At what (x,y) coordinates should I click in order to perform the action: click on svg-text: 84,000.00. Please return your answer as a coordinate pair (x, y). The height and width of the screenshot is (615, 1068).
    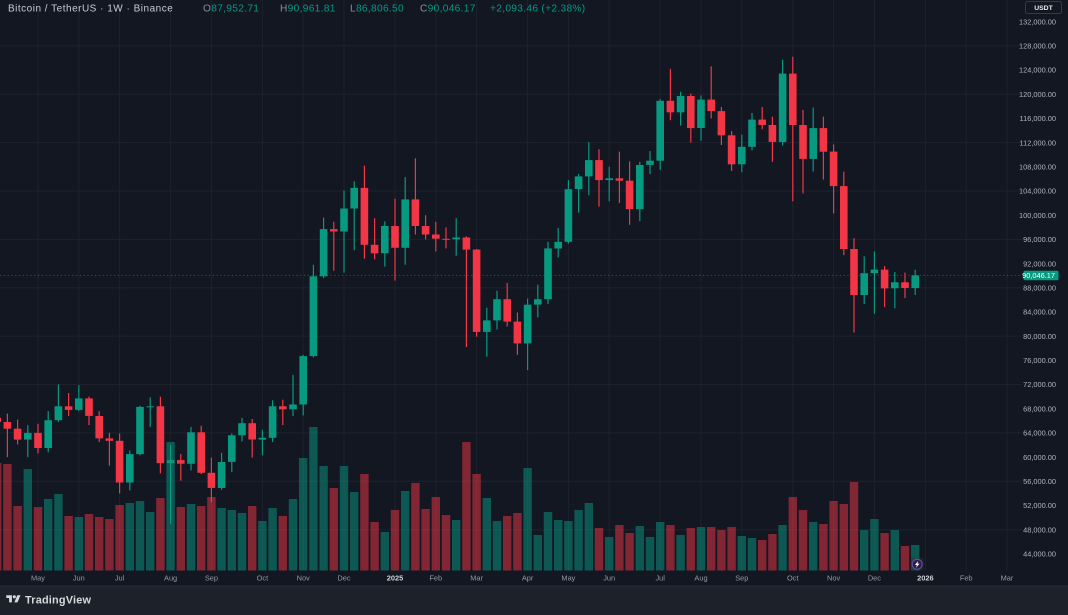
    Looking at the image, I should click on (1039, 312).